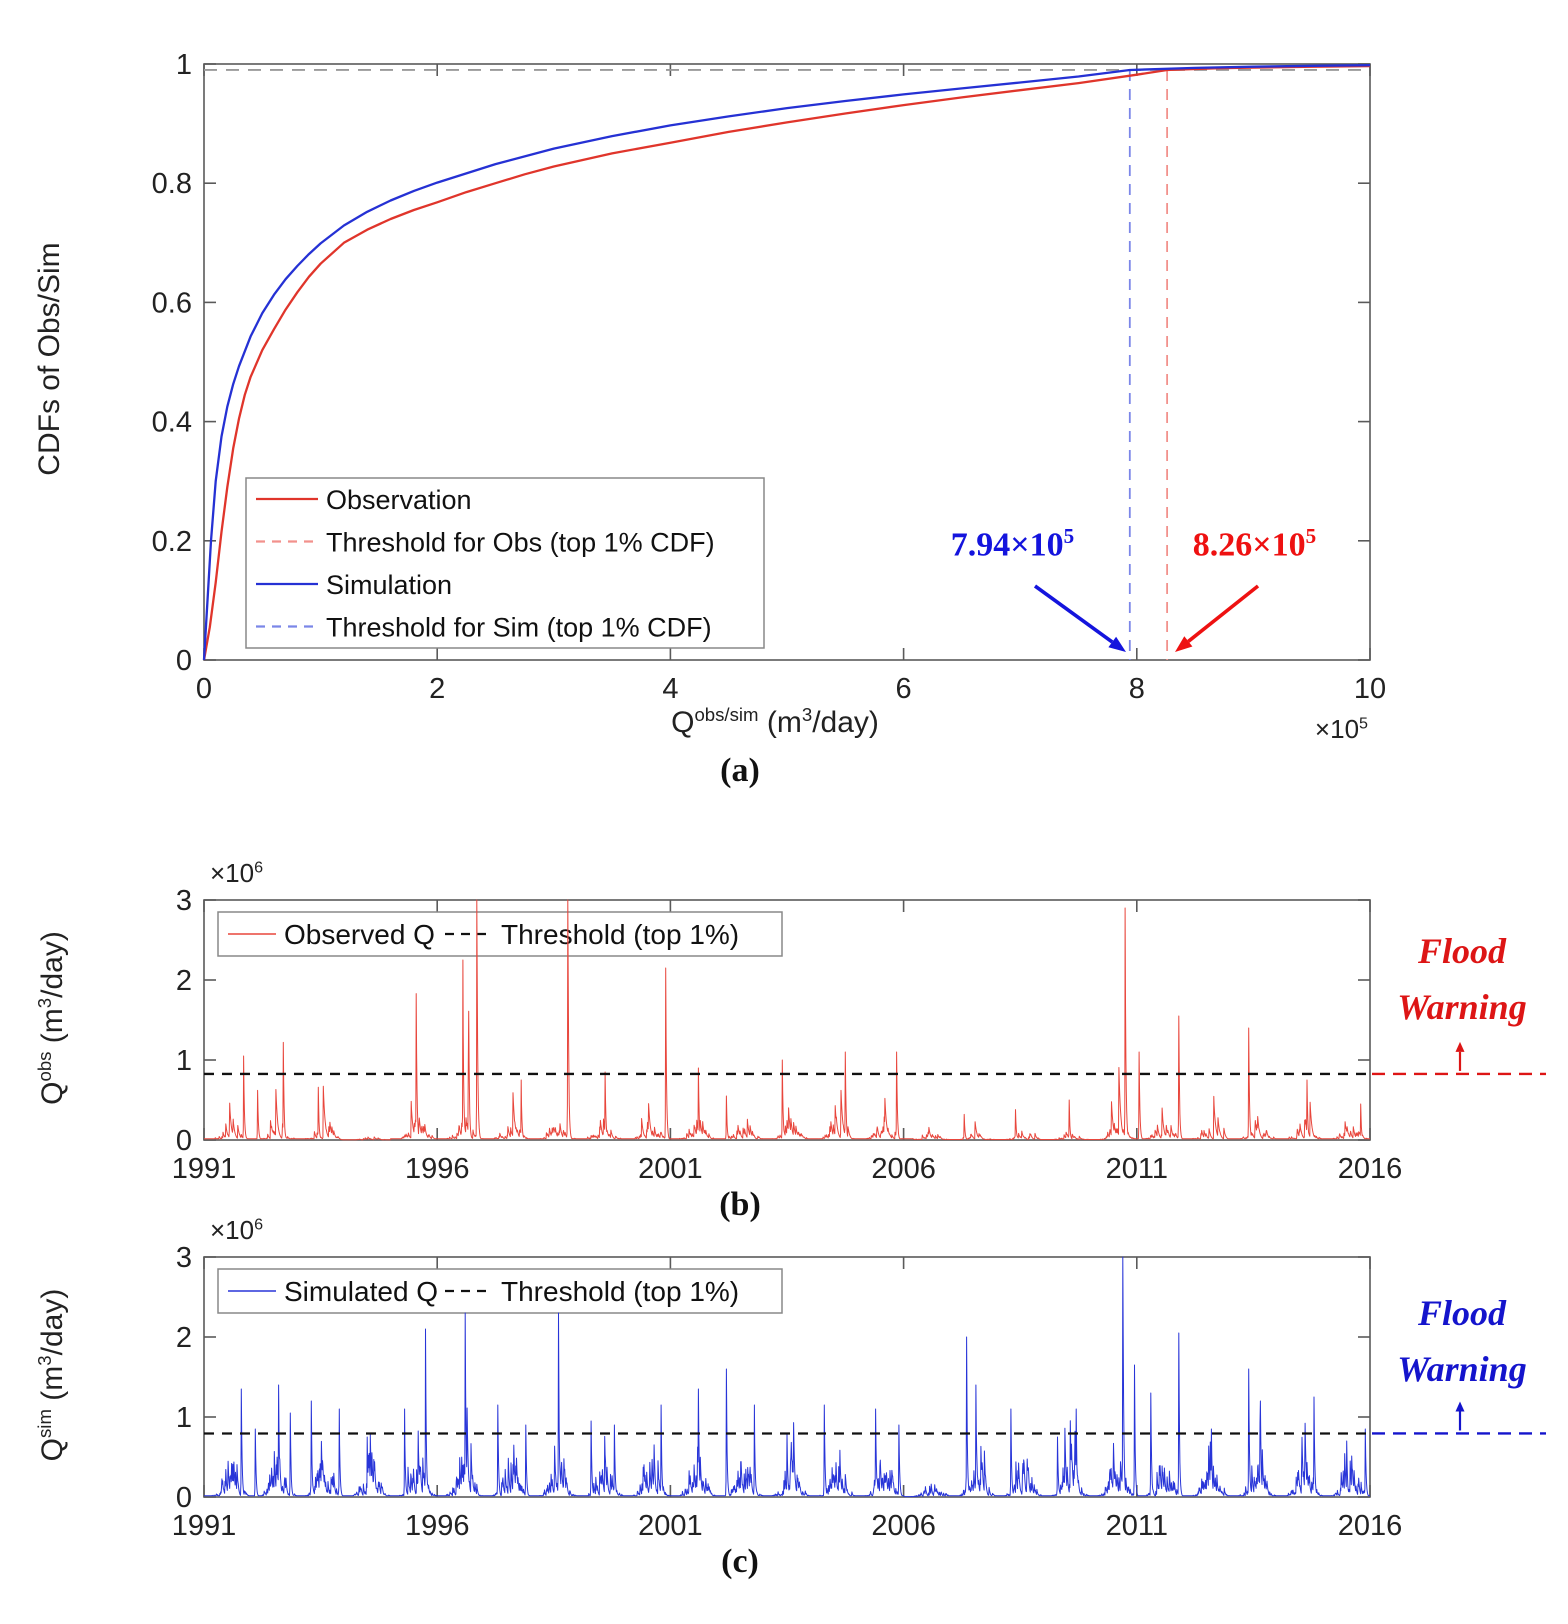  Describe the element at coordinates (44, 1423) in the screenshot. I see `panel-c-ylabel-sup: sim` at that location.